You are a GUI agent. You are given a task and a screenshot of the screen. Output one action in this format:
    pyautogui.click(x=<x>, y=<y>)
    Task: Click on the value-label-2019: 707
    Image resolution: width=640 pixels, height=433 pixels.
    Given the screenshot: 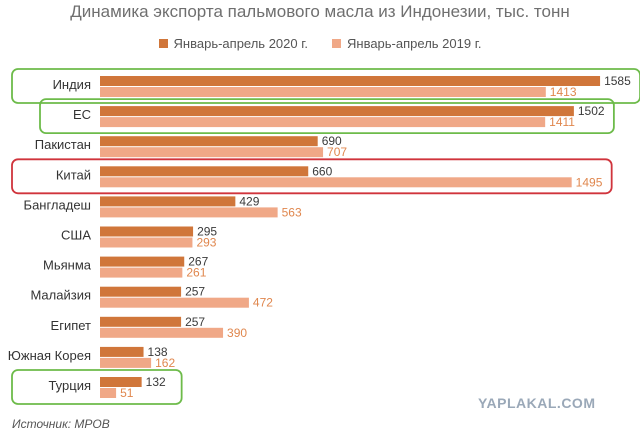 What is the action you would take?
    pyautogui.click(x=337, y=152)
    